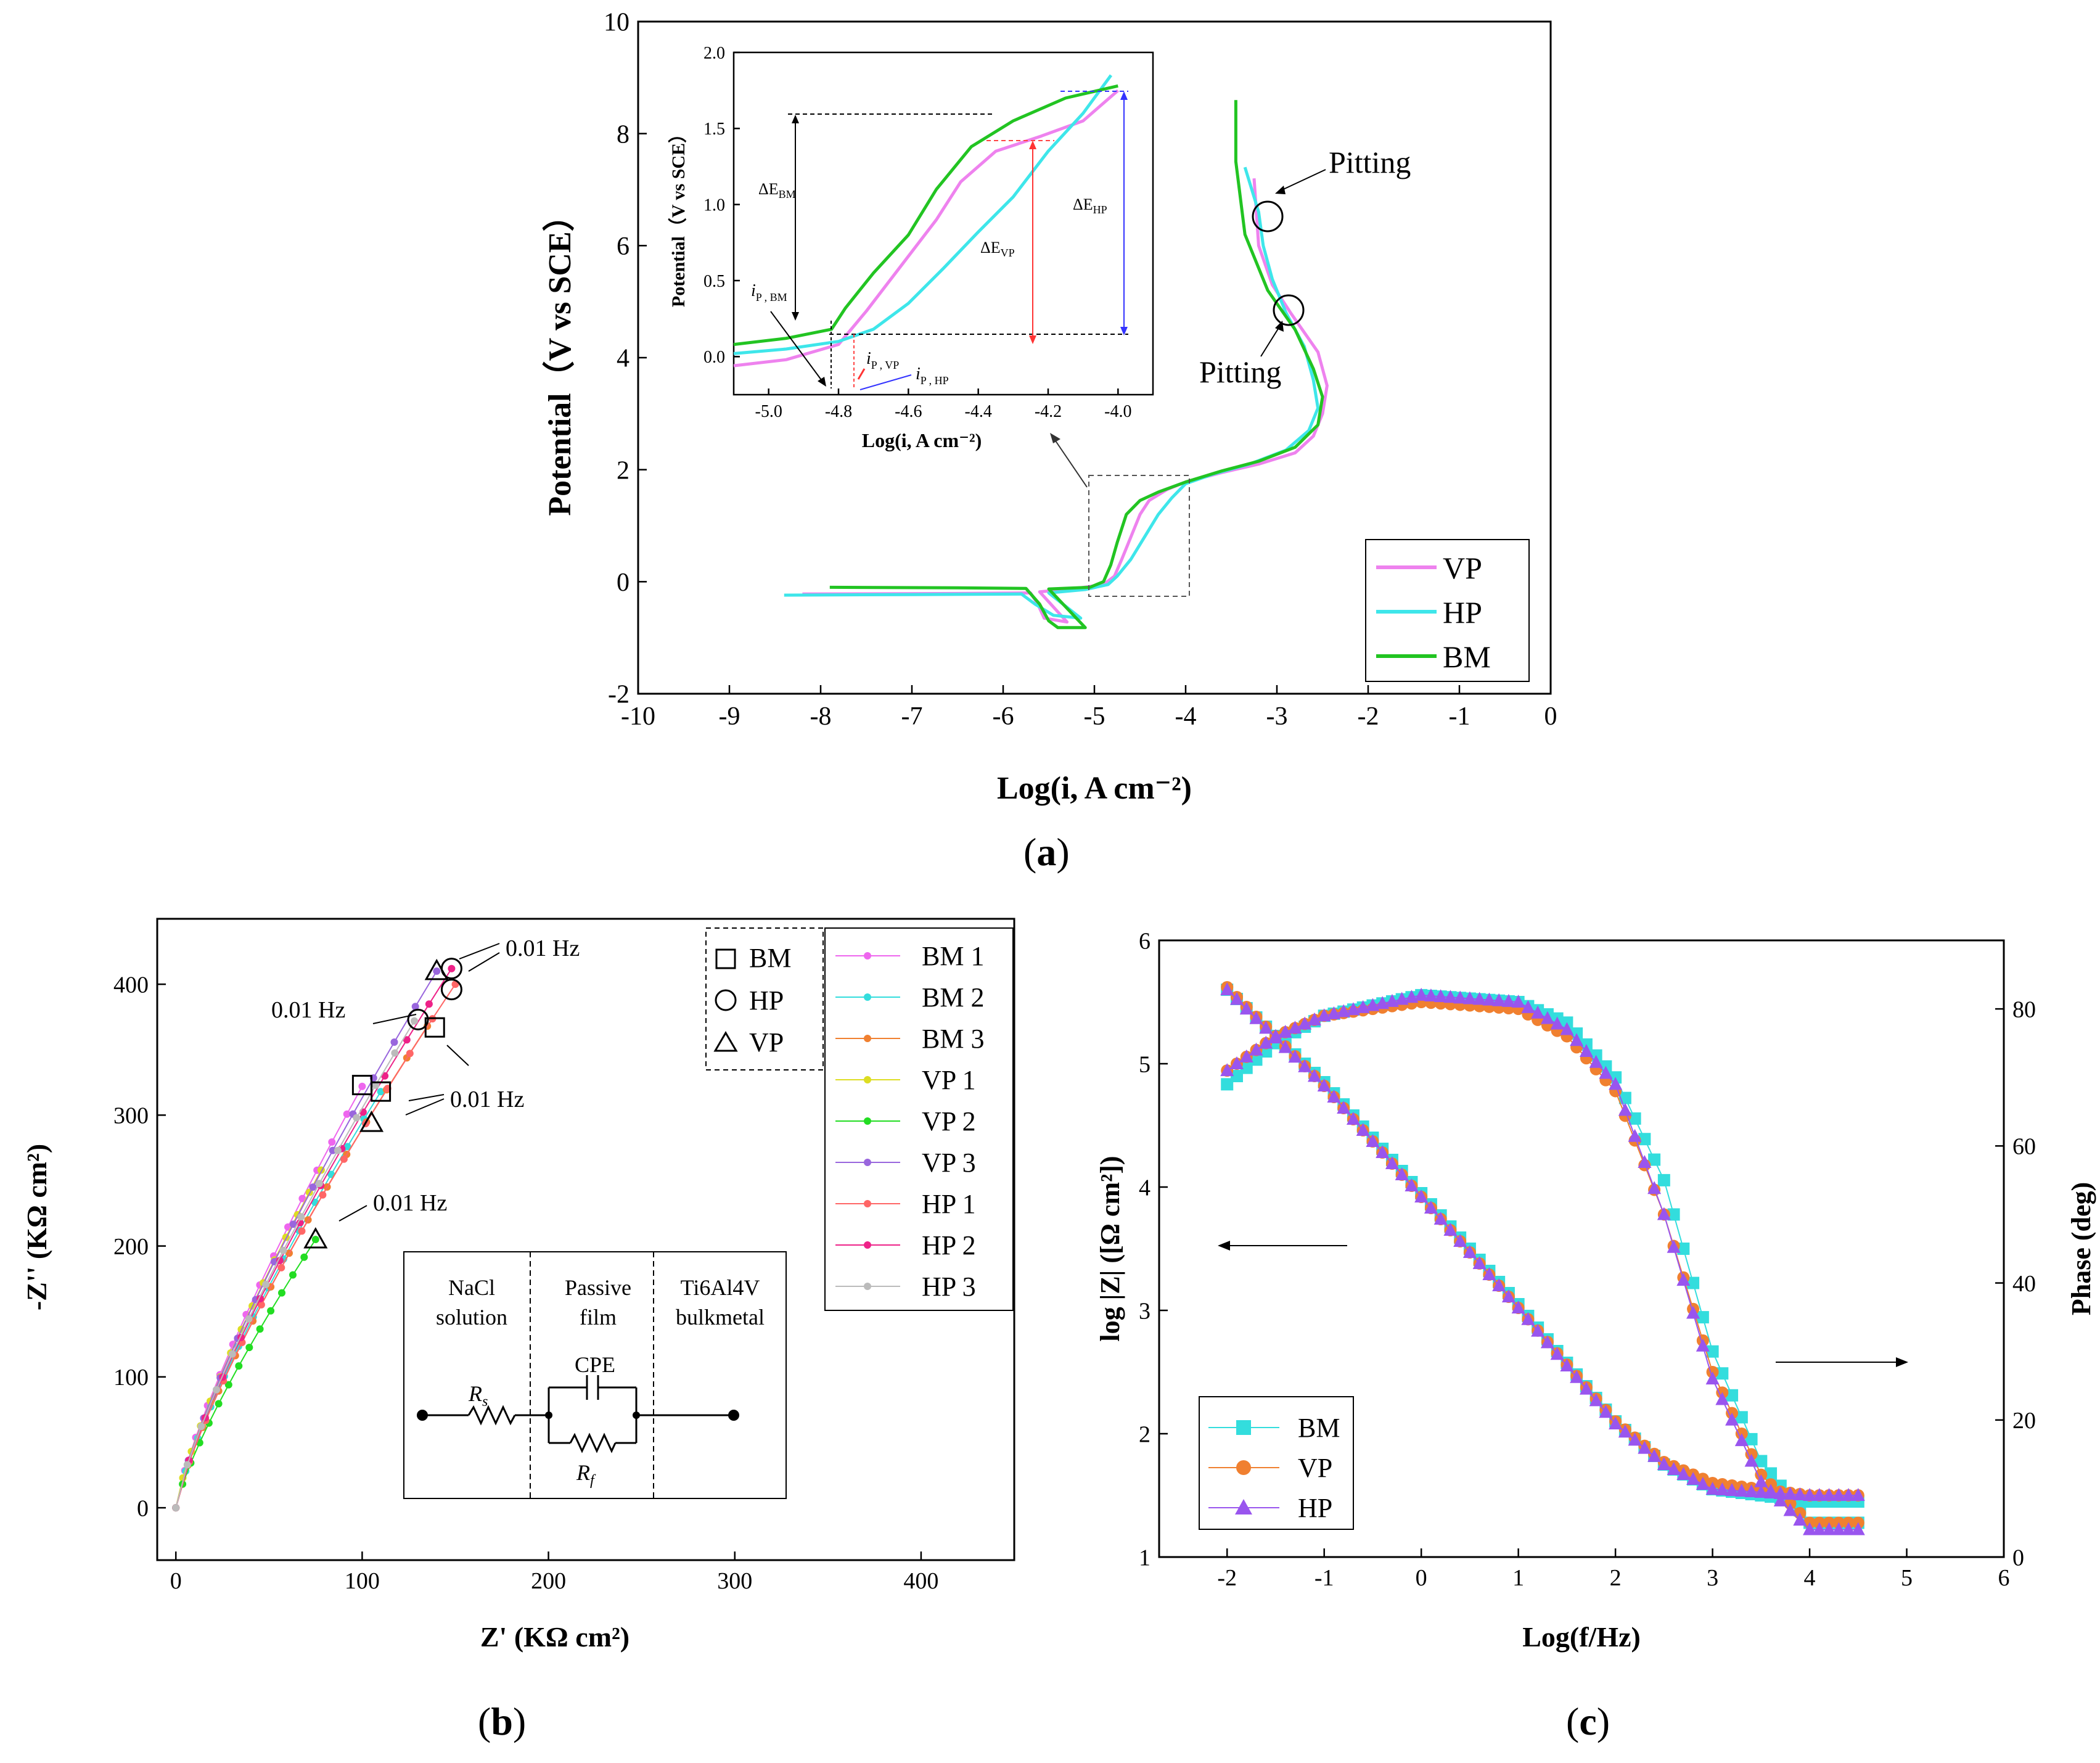  I want to click on panel-b-freq-arrow, so click(426, 1097).